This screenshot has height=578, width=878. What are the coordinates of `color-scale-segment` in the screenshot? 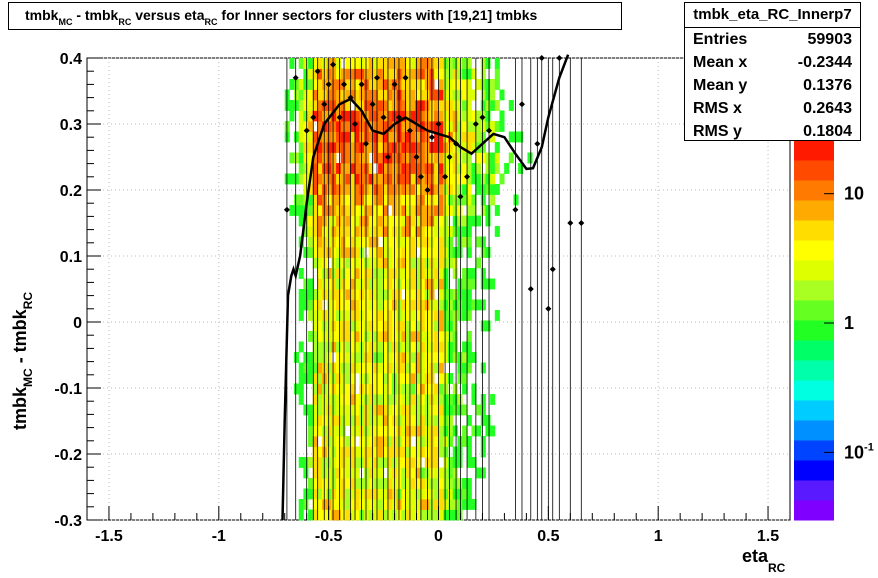 It's located at (814, 430).